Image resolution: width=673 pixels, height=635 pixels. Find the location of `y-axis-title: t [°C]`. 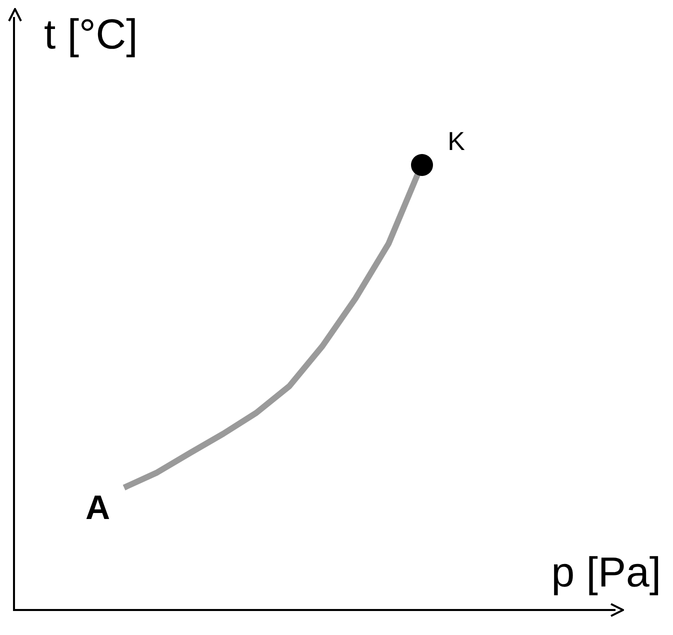

y-axis-title: t [°C] is located at coordinates (91, 34).